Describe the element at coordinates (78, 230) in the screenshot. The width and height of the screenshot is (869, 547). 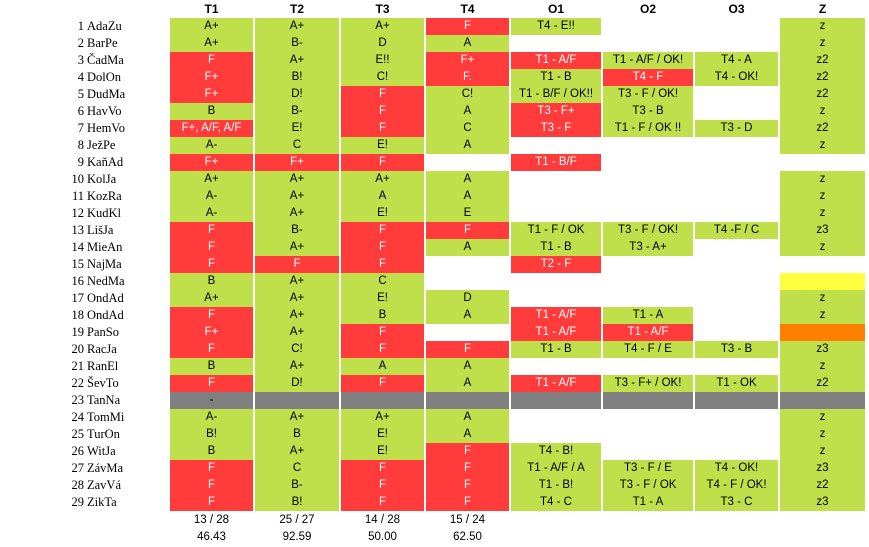
I see `row-number: 13` at that location.